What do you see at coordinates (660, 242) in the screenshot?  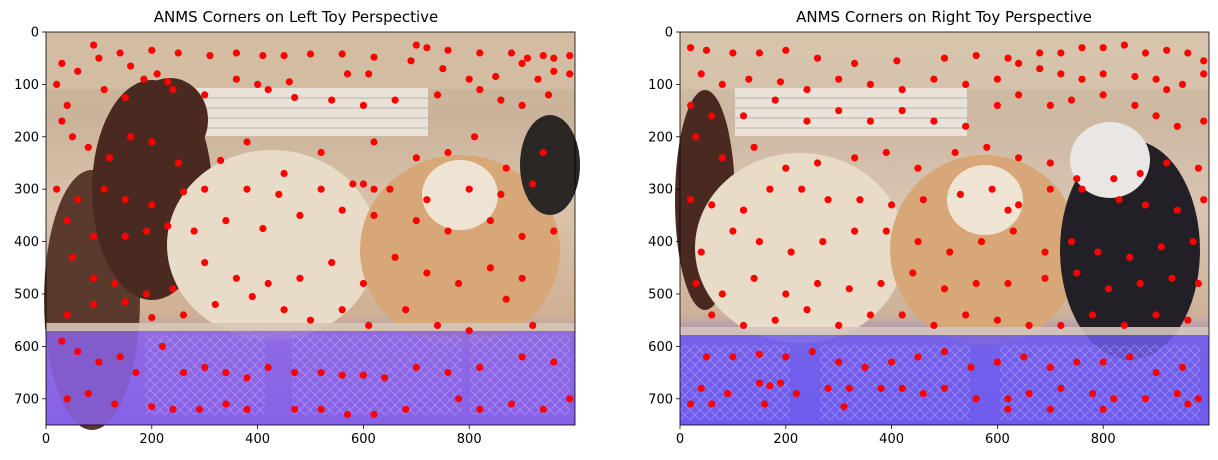 I see `y-tick-label: 400` at bounding box center [660, 242].